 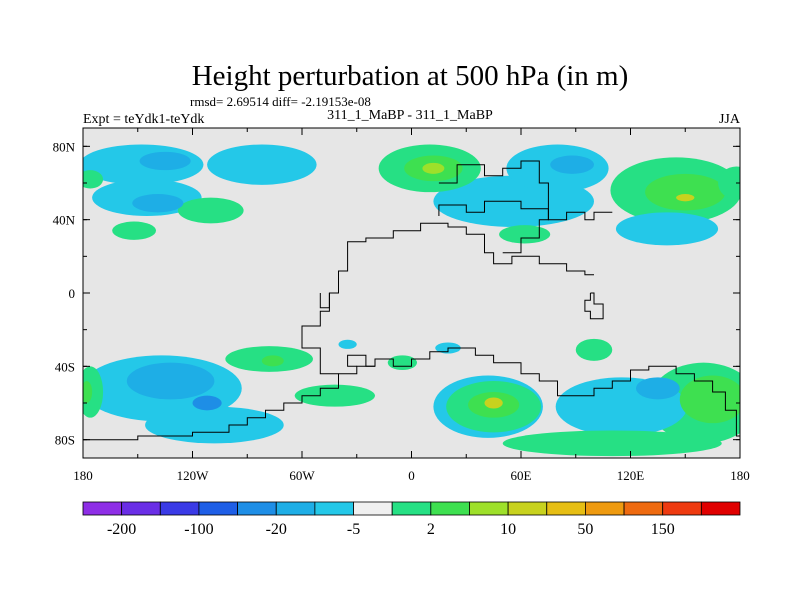 I want to click on x-tick-label: 120W, so click(x=193, y=475).